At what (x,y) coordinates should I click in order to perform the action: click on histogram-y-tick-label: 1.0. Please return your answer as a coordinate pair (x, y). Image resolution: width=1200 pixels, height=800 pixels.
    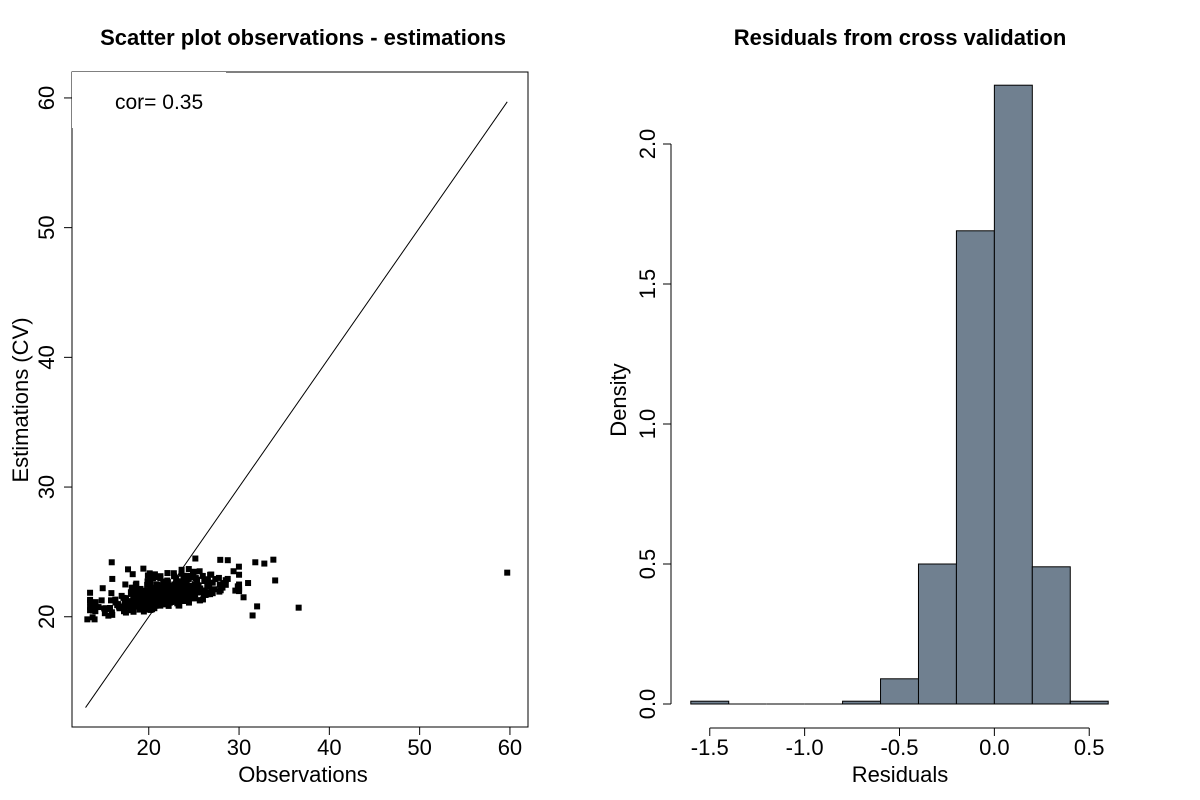
    Looking at the image, I should click on (647, 424).